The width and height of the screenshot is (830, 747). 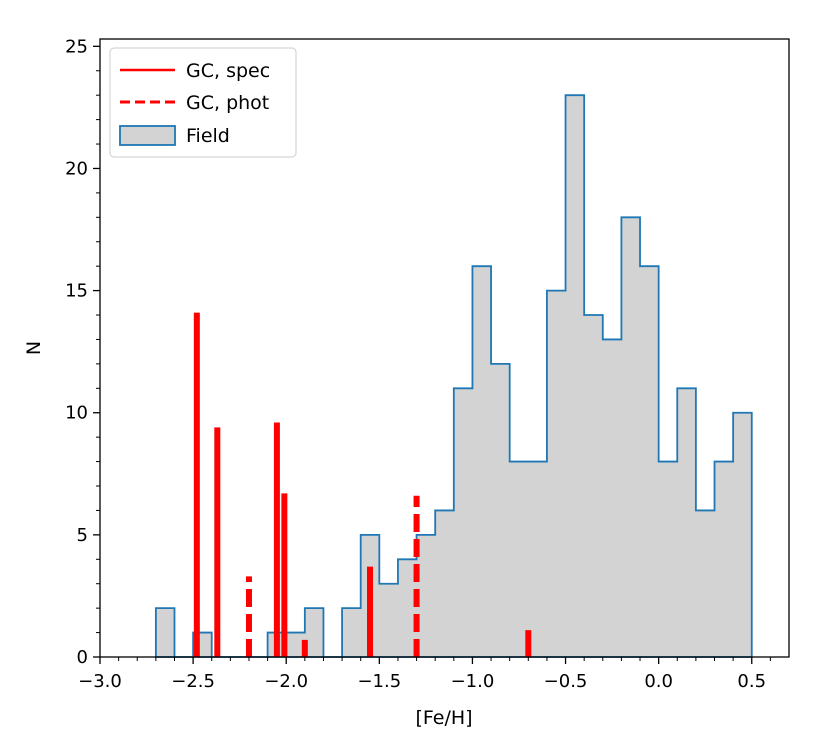 What do you see at coordinates (228, 71) in the screenshot?
I see `legend-gc-spec-label: GC, spec` at bounding box center [228, 71].